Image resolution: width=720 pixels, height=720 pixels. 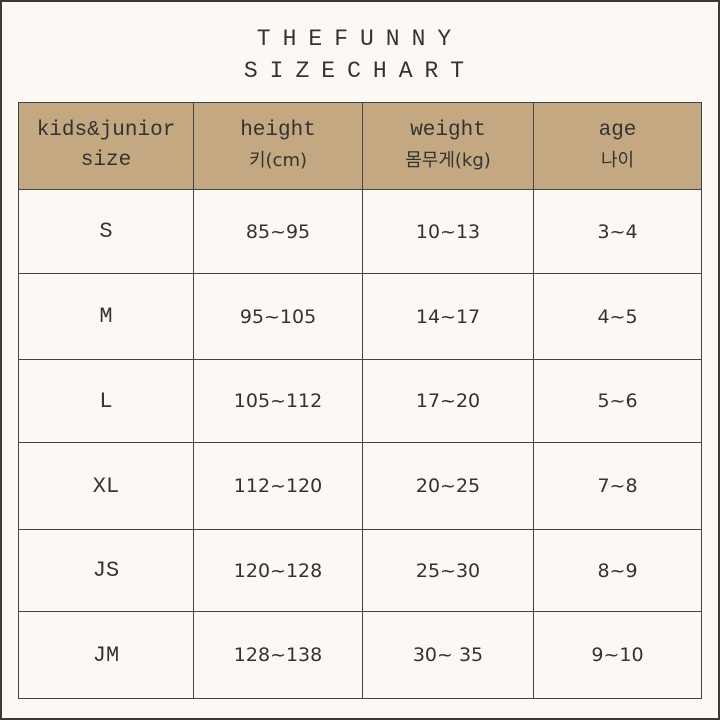 I want to click on height-cell: 105~112, so click(x=278, y=401).